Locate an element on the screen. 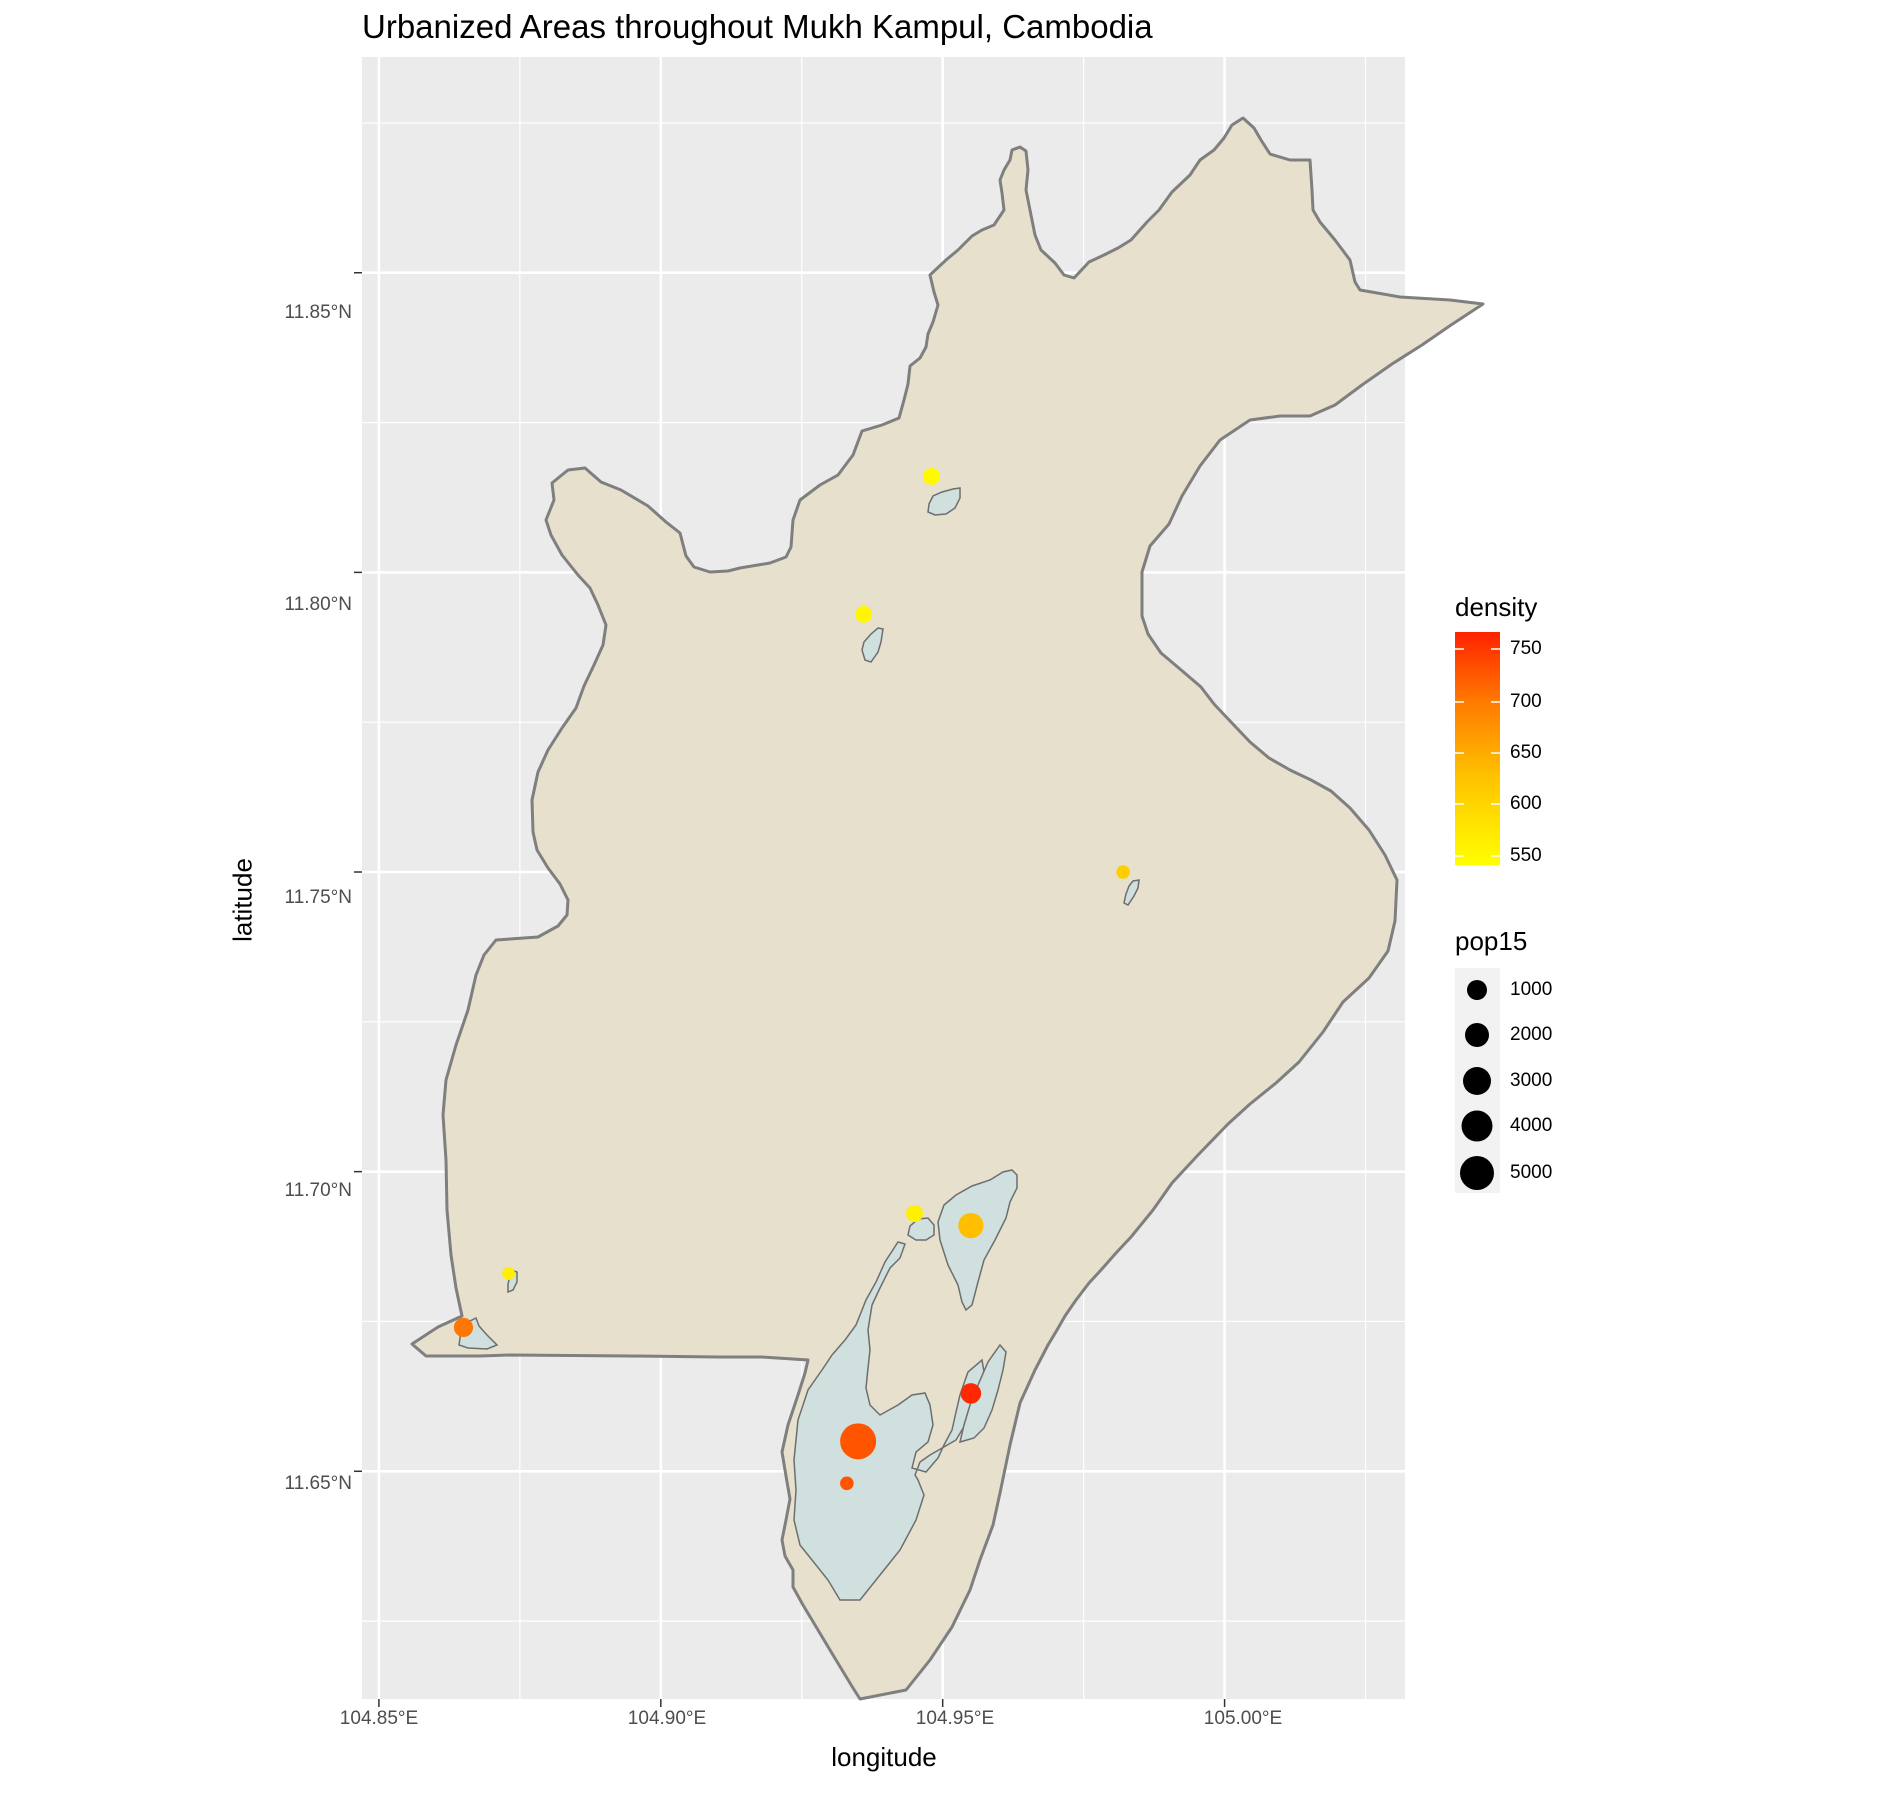 Image resolution: width=1880 pixels, height=1800 pixels. y-tick-label: 11.65°N is located at coordinates (318, 1483).